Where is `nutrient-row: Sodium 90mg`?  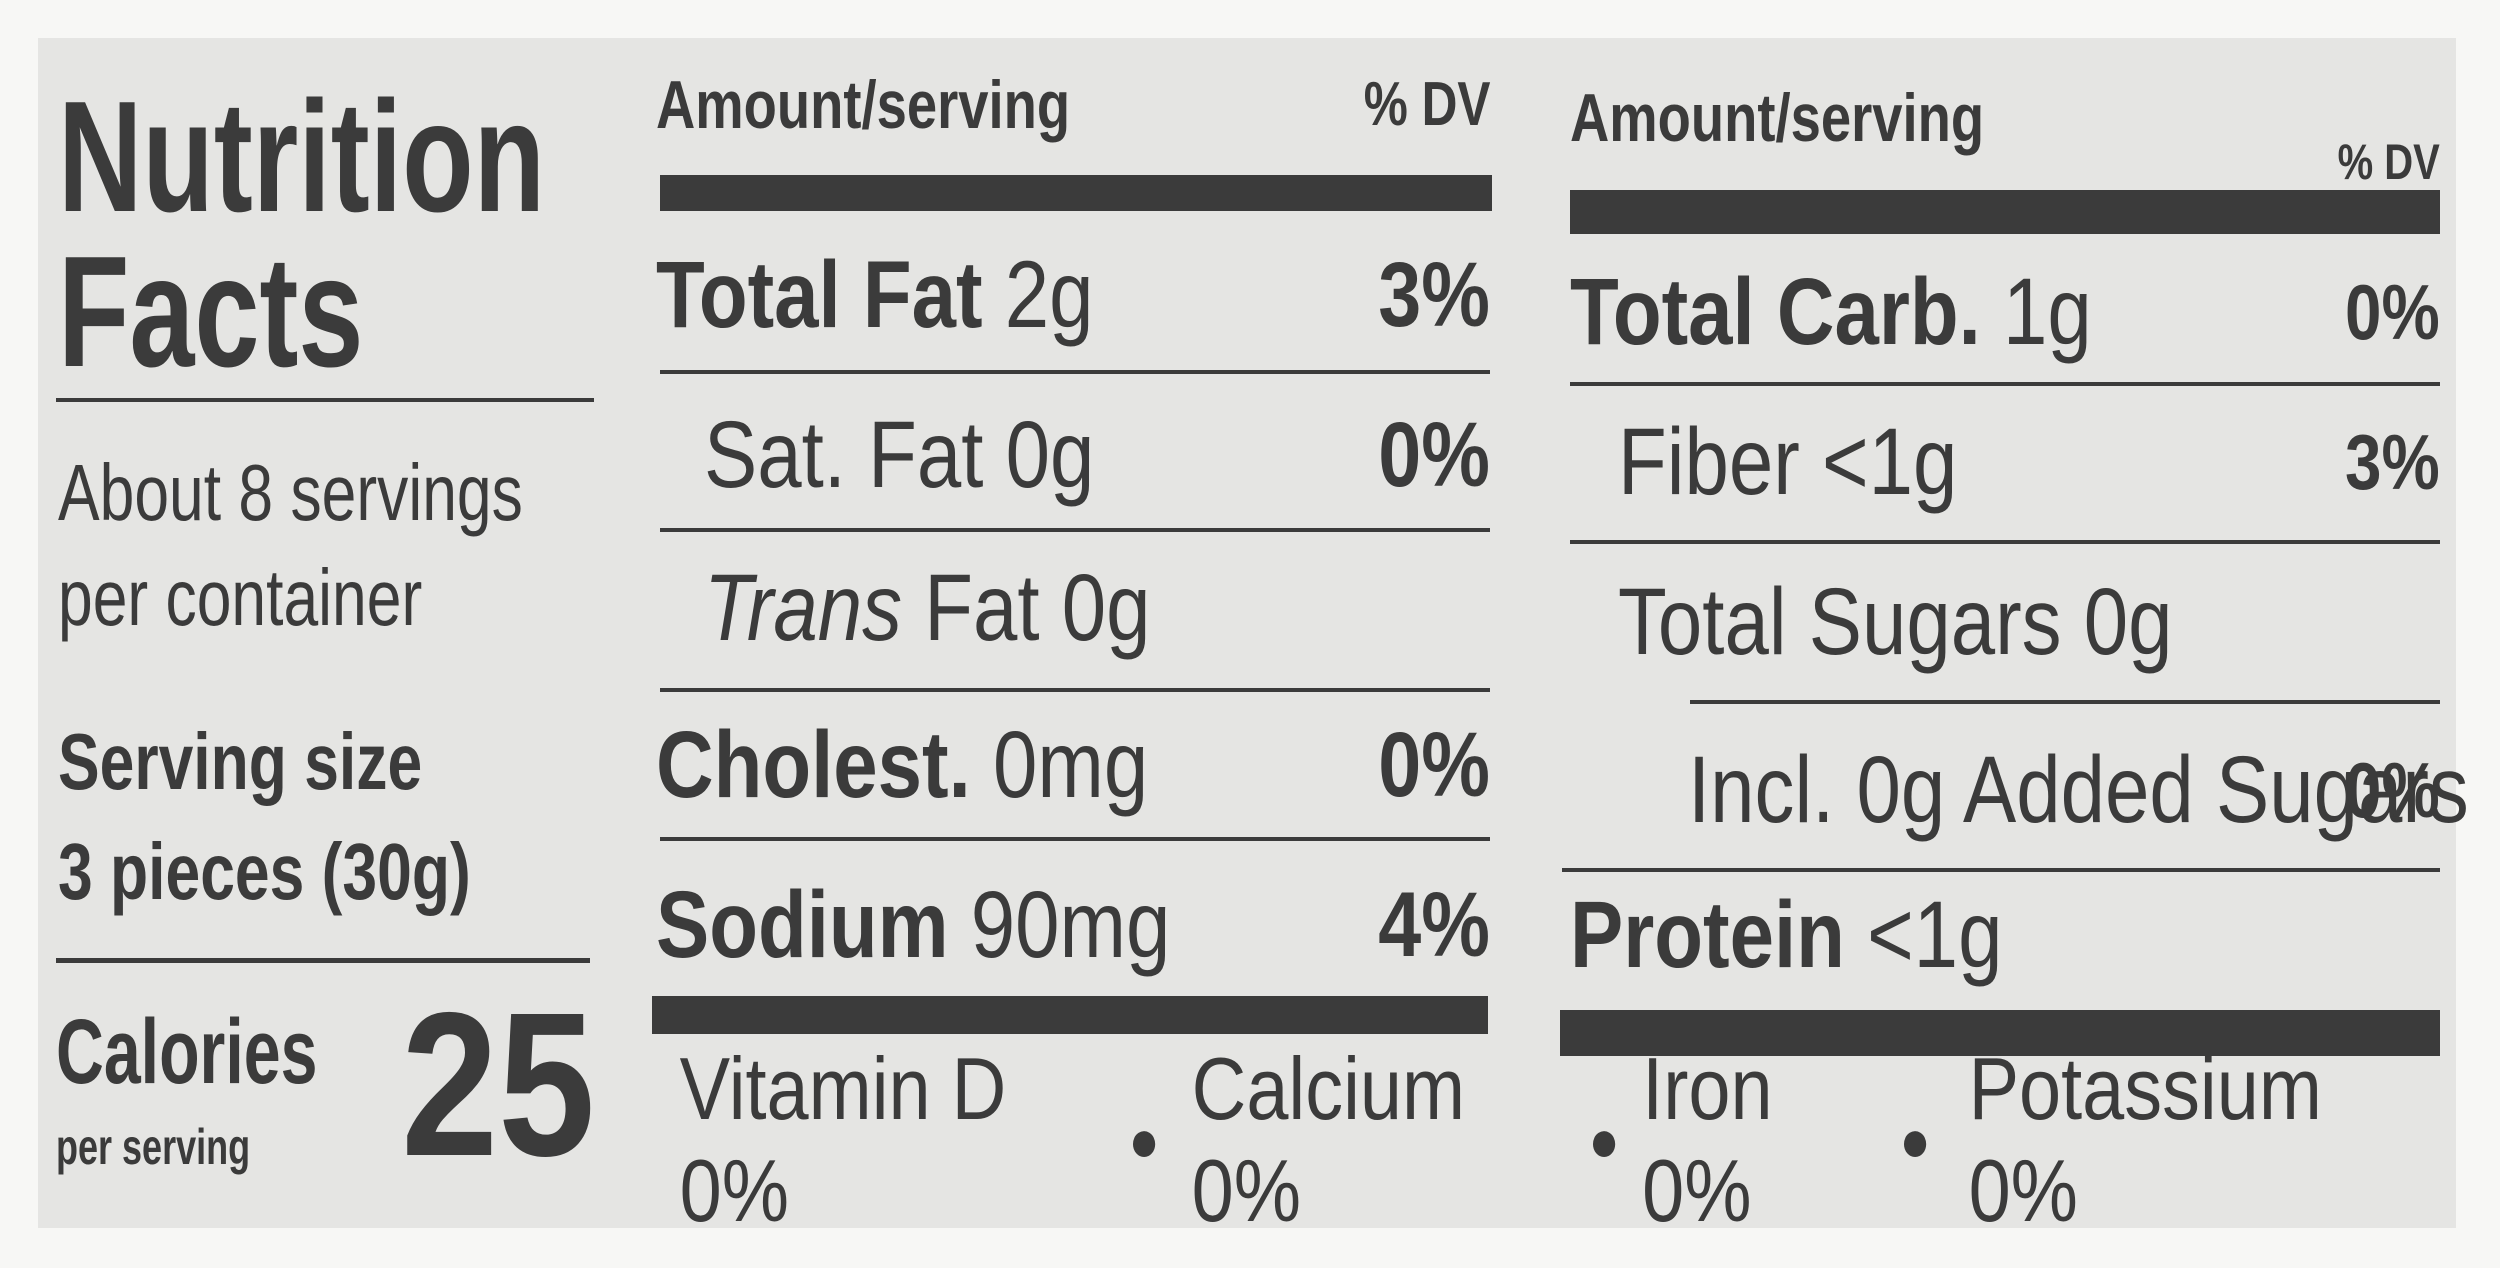 nutrient-row: Sodium 90mg is located at coordinates (913, 925).